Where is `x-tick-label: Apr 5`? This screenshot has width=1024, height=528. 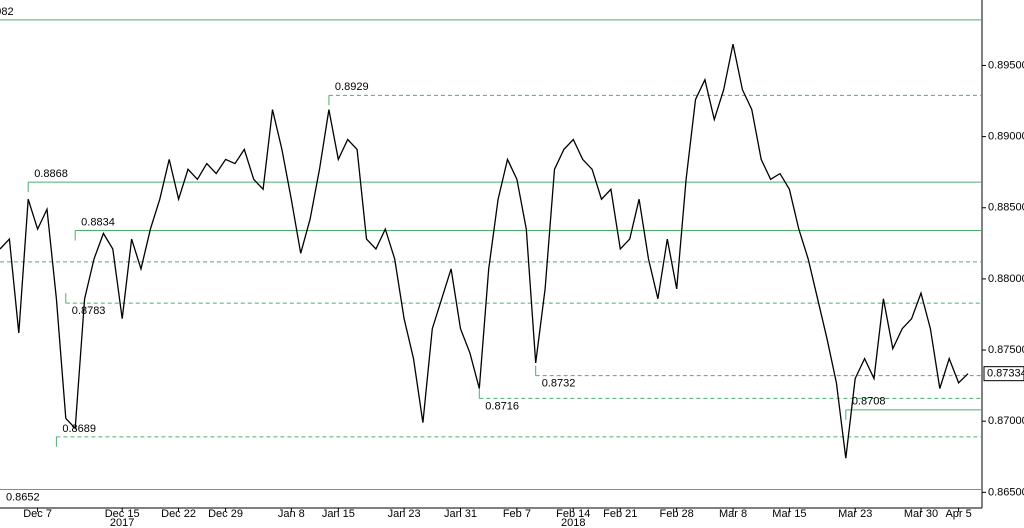
x-tick-label: Apr 5 is located at coordinates (958, 514).